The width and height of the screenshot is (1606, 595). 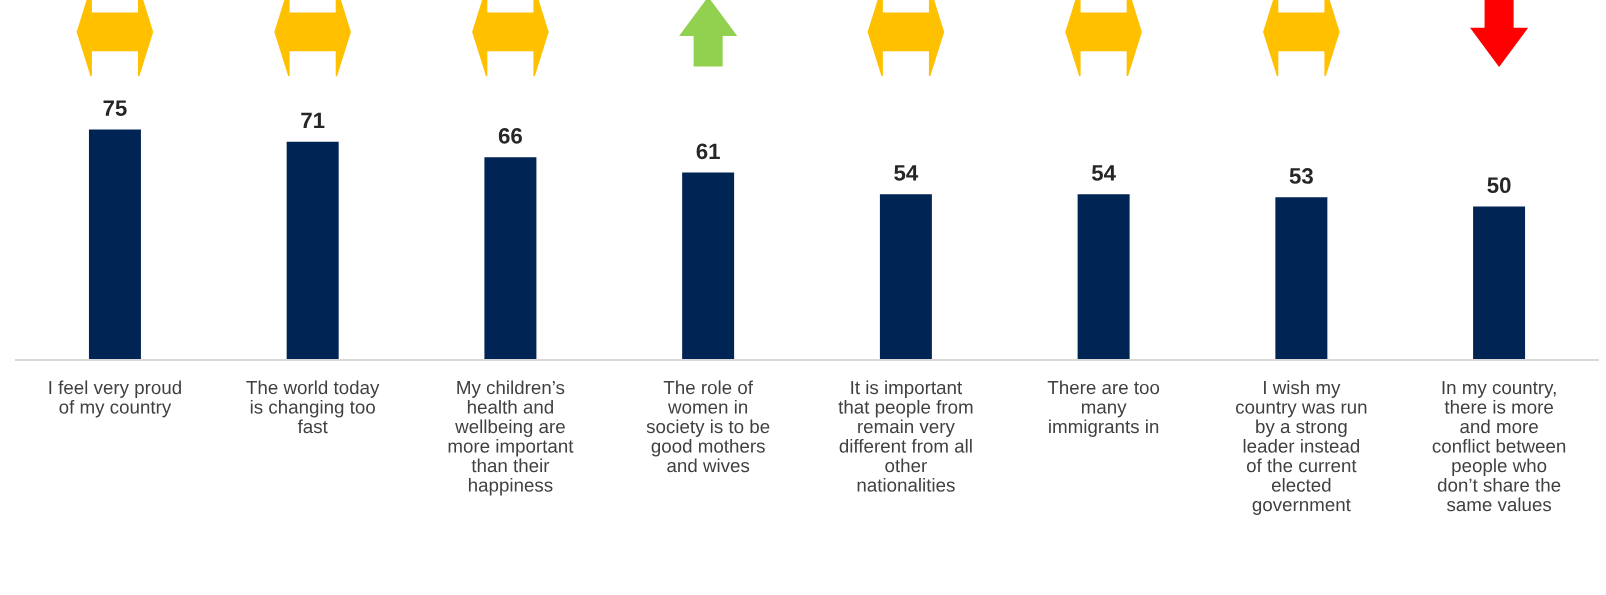 I want to click on data-label: 66, so click(x=510, y=136).